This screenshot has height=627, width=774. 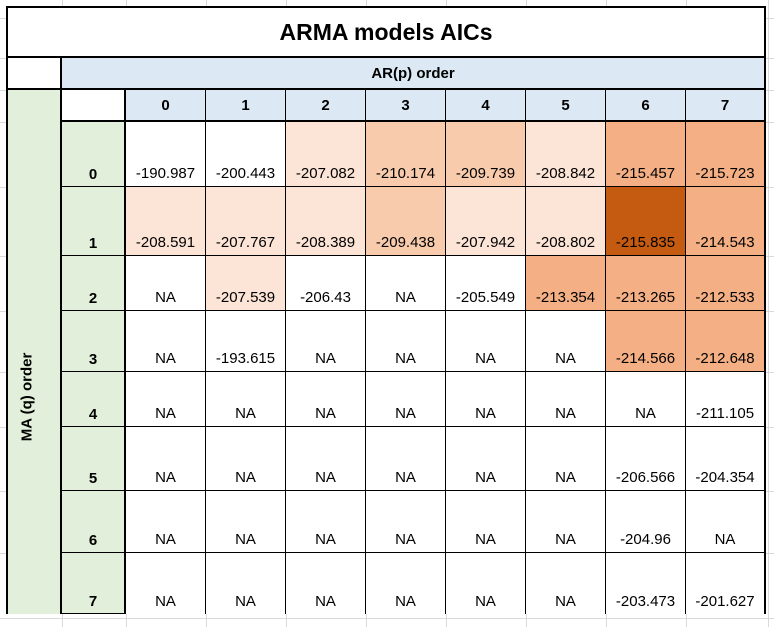 I want to click on aic-cell: -203.473, so click(x=646, y=583).